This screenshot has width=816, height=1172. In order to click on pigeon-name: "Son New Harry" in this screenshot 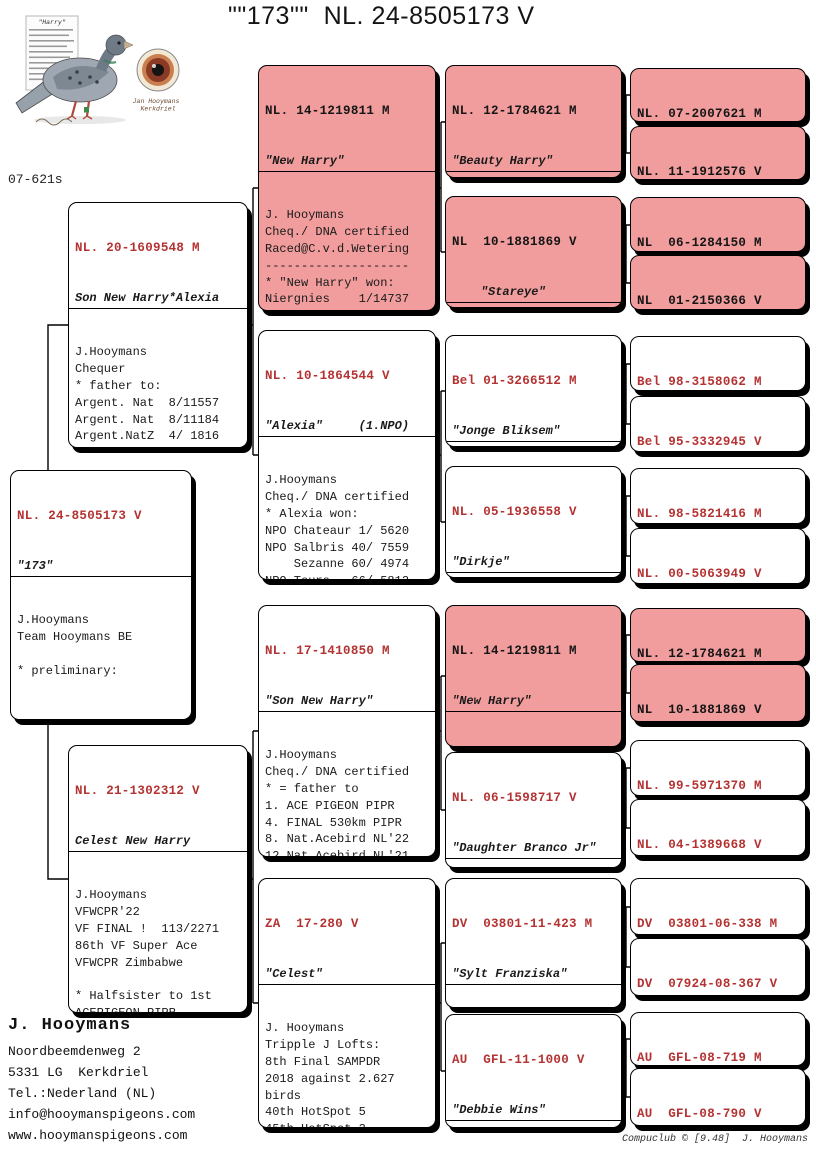, I will do `click(319, 700)`.